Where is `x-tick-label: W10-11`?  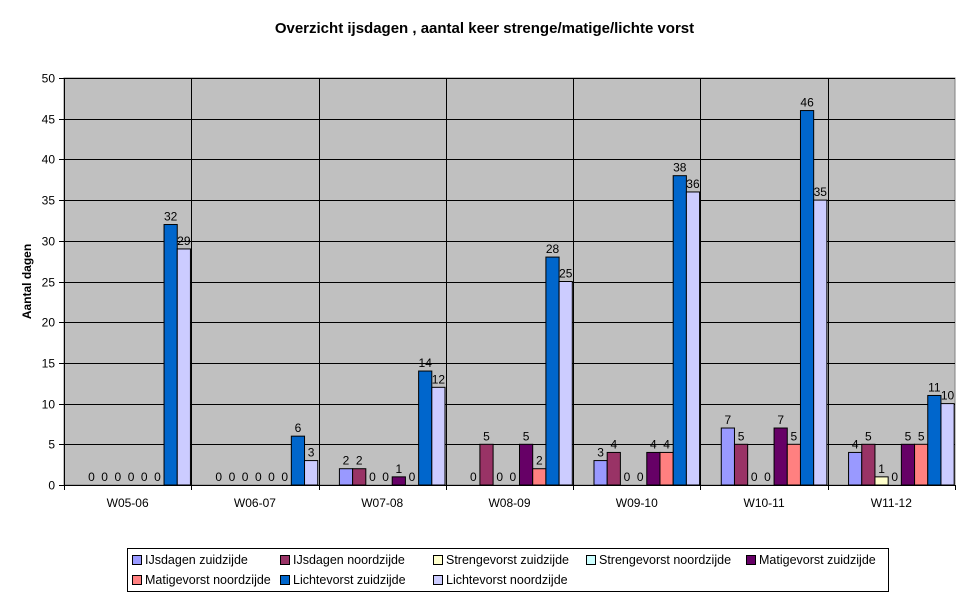
x-tick-label: W10-11 is located at coordinates (764, 503).